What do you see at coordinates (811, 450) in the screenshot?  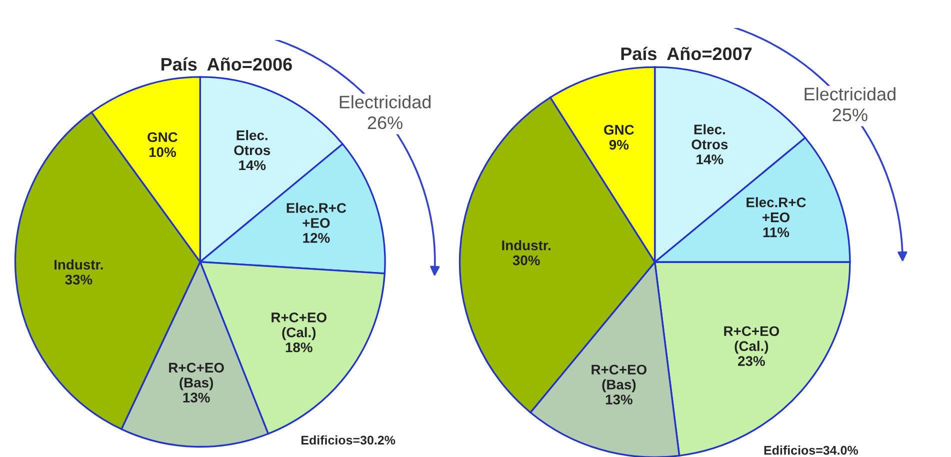 I see `text: Edificios=34.0%` at bounding box center [811, 450].